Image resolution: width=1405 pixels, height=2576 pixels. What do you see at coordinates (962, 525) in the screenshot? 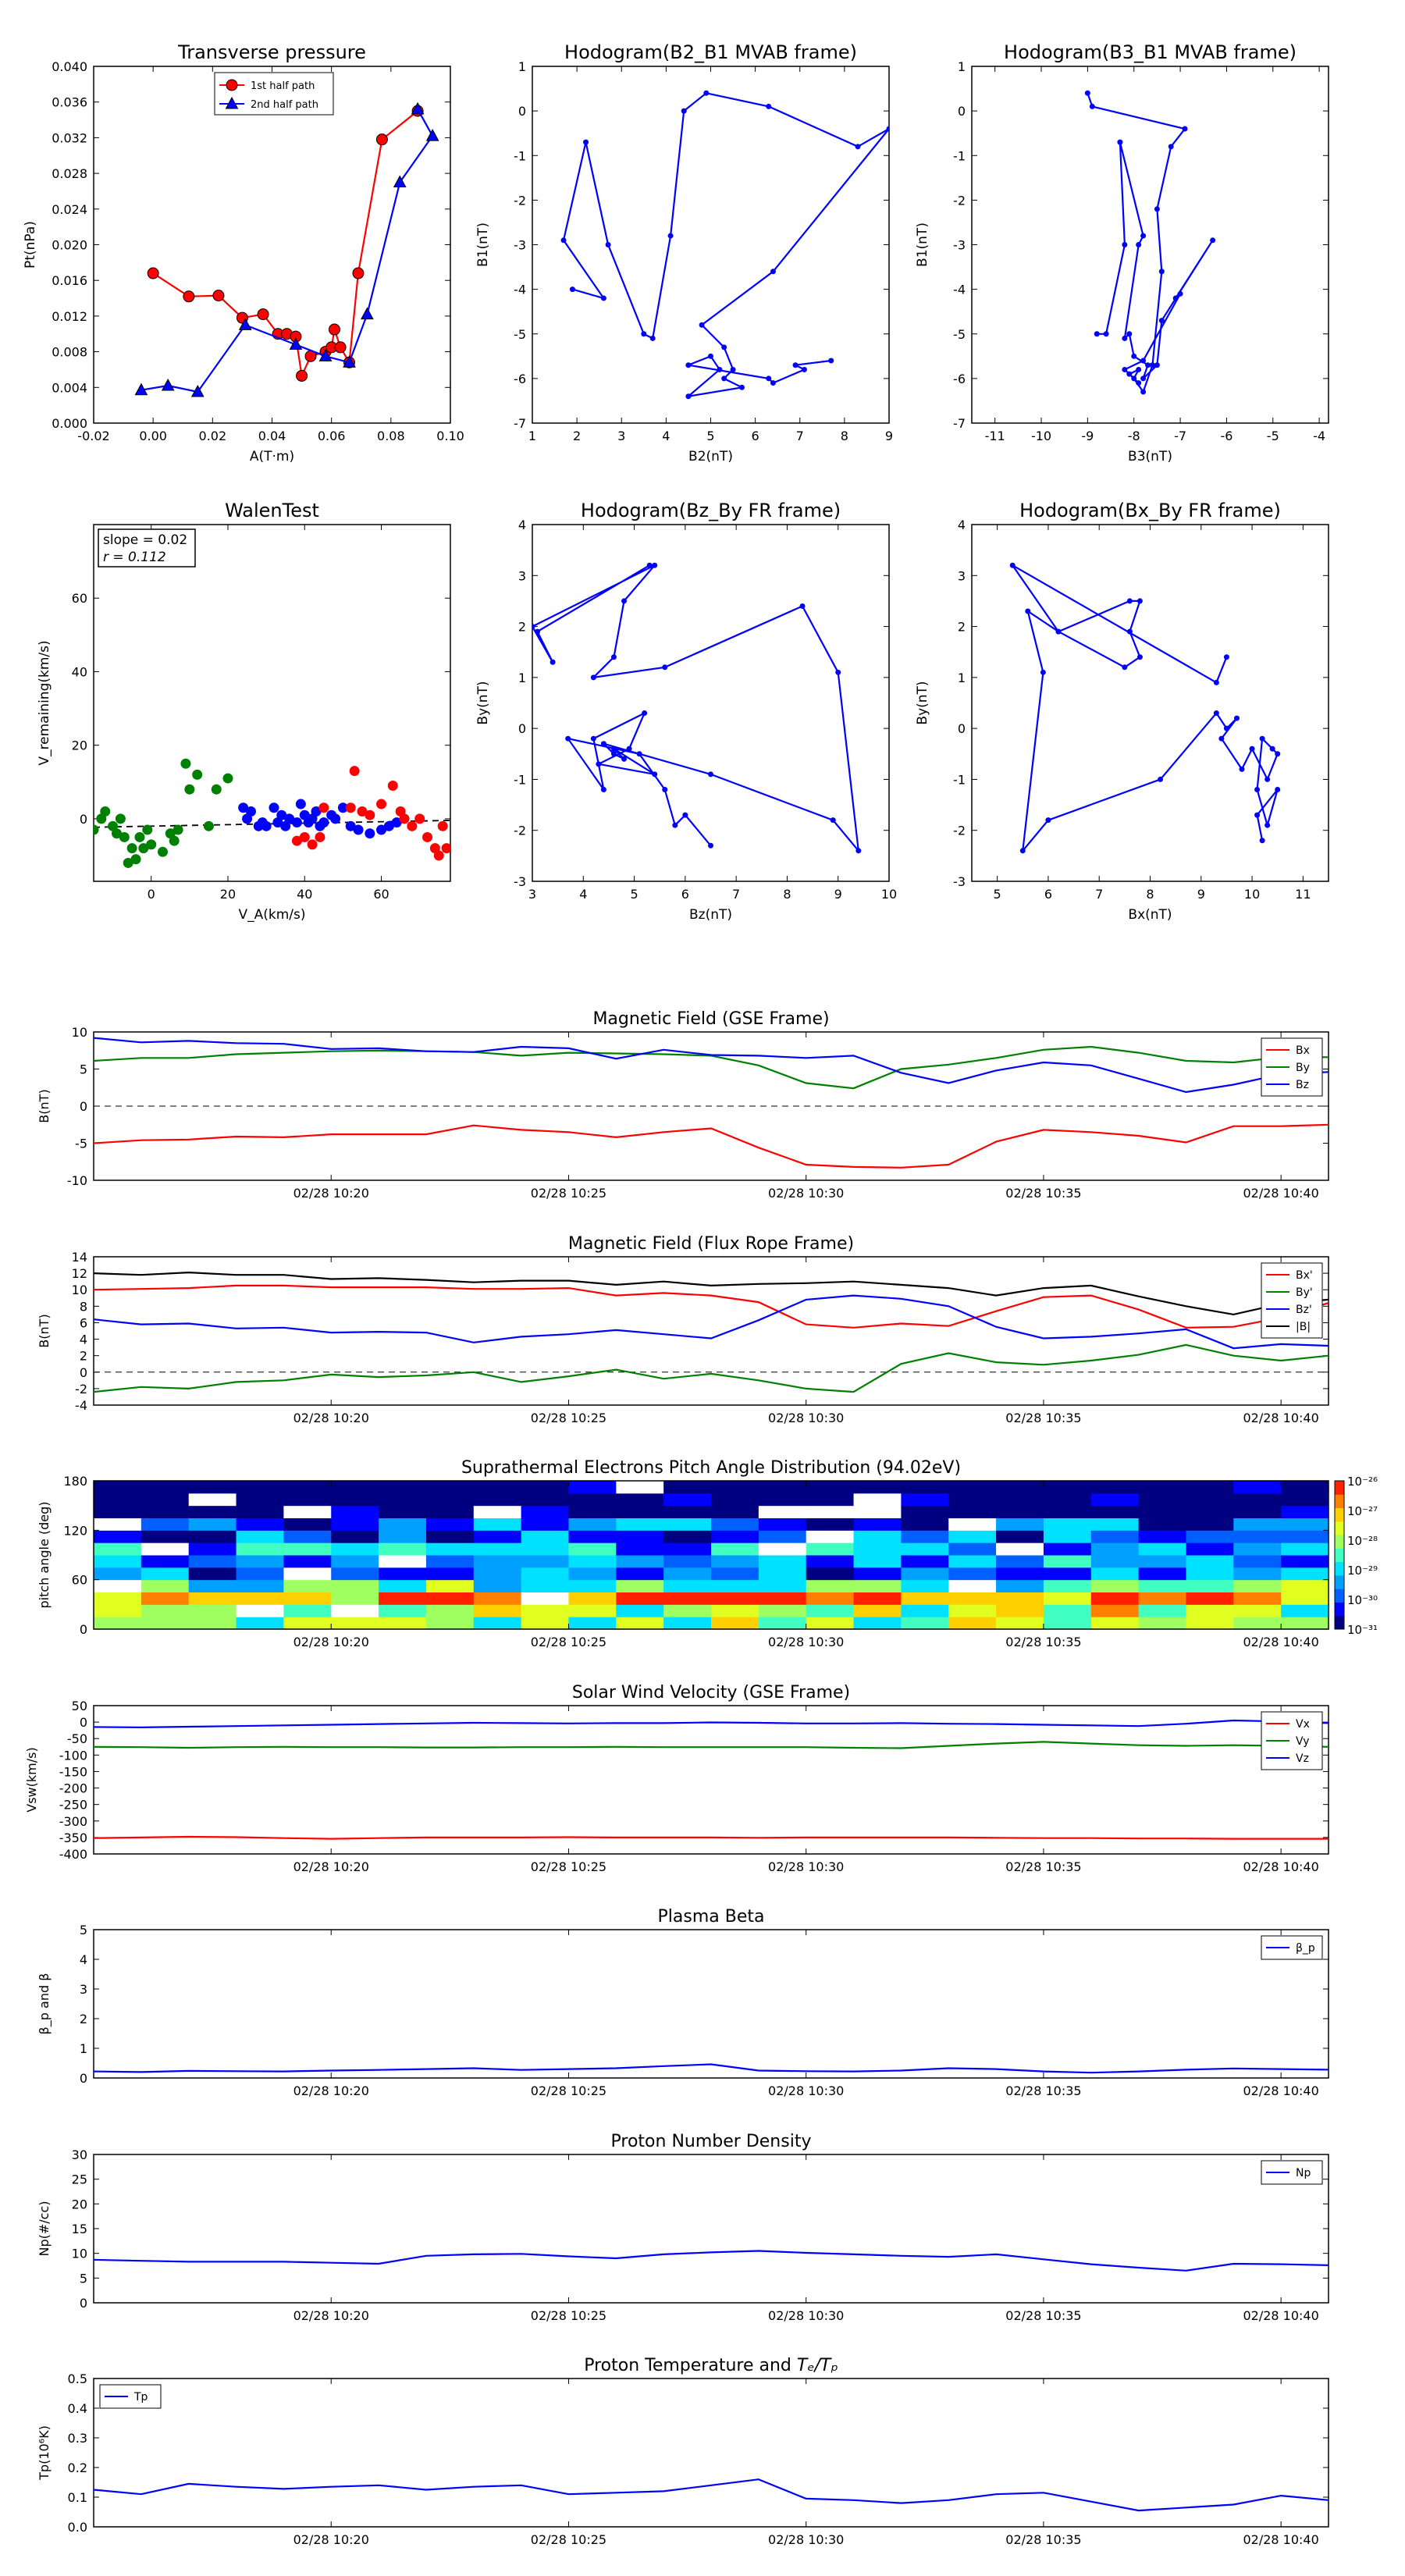
I see `hxy-ytick-label: 4` at bounding box center [962, 525].